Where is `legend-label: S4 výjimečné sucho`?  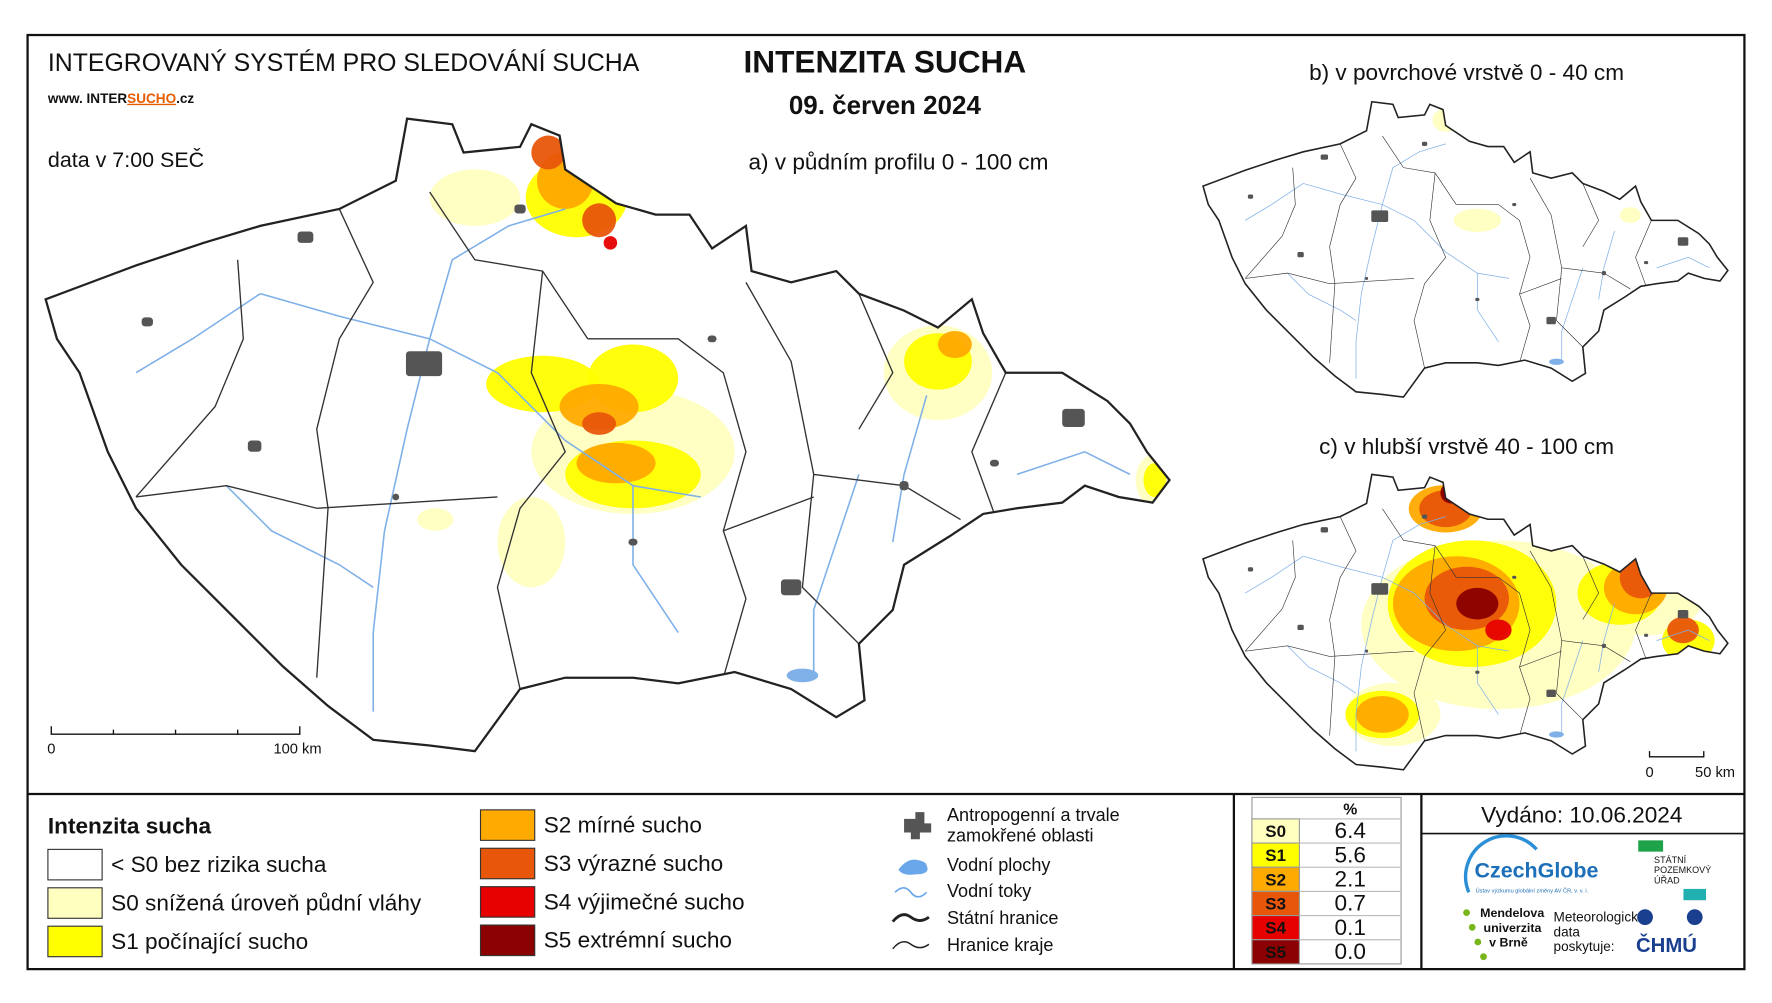 legend-label: S4 výjimečné sucho is located at coordinates (644, 901).